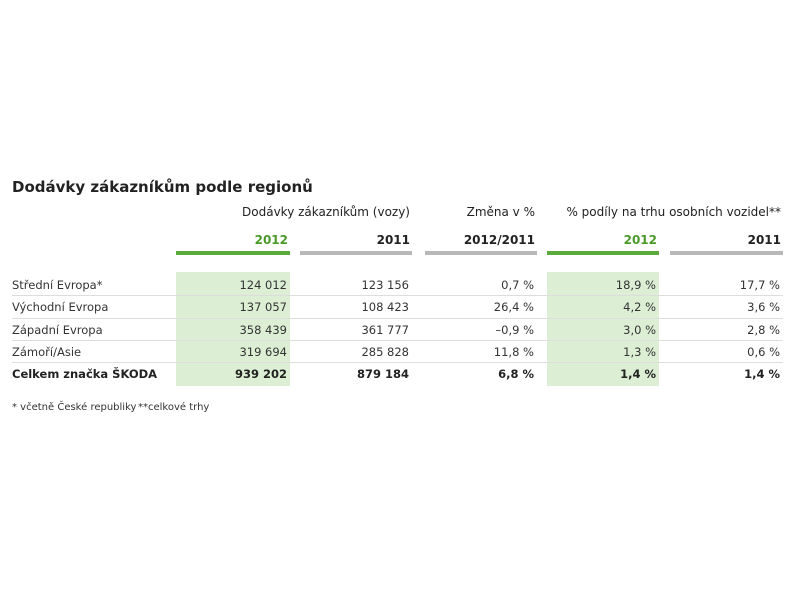 This screenshot has height=600, width=800. What do you see at coordinates (260, 374) in the screenshot?
I see `table-cell: 939 202` at bounding box center [260, 374].